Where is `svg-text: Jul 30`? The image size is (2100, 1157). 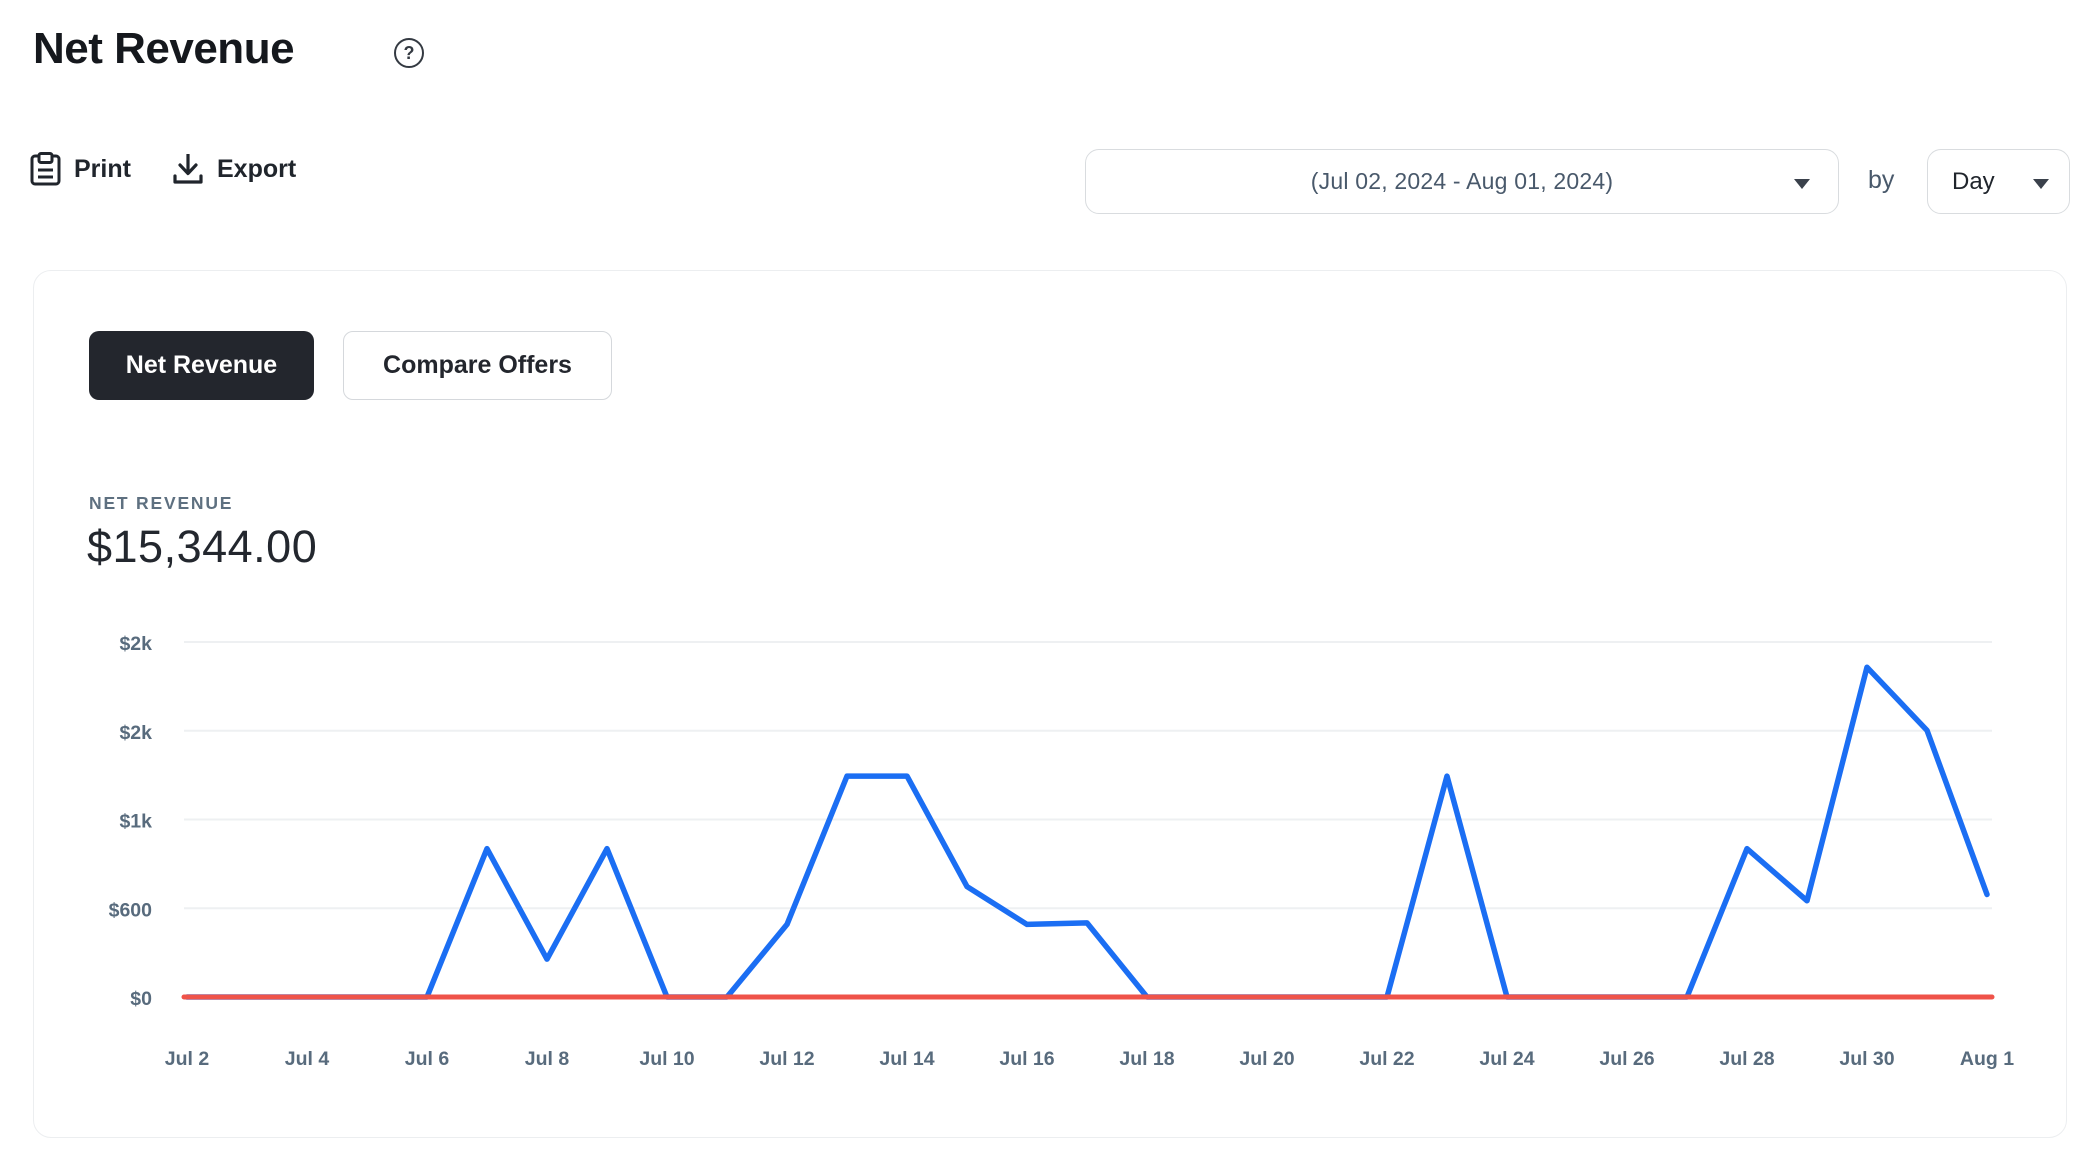 svg-text: Jul 30 is located at coordinates (1866, 1059).